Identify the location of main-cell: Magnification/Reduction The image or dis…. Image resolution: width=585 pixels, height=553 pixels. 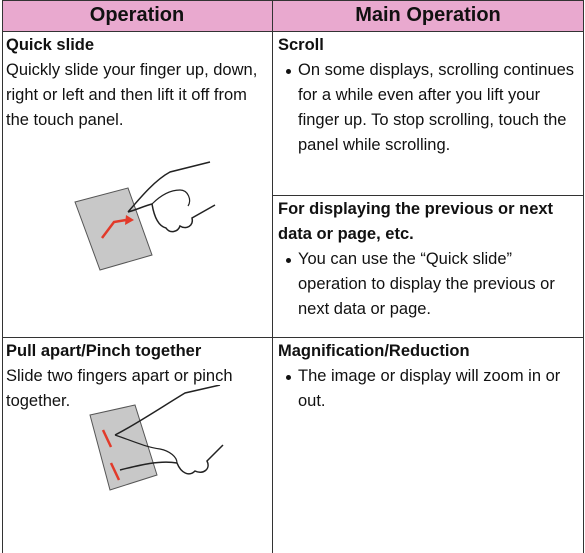
(428, 376).